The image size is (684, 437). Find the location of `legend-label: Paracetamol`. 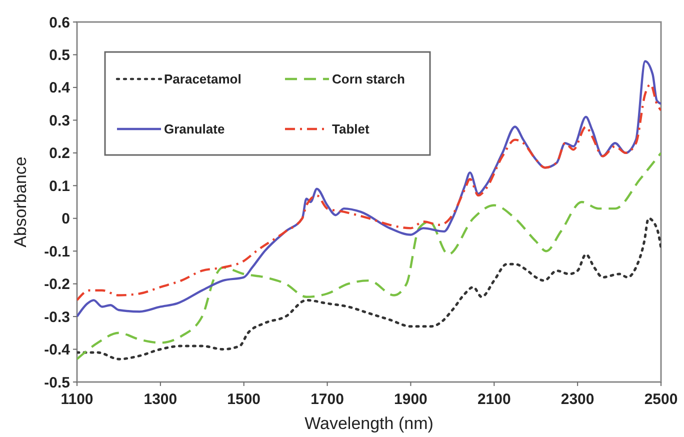

legend-label: Paracetamol is located at coordinates (203, 79).